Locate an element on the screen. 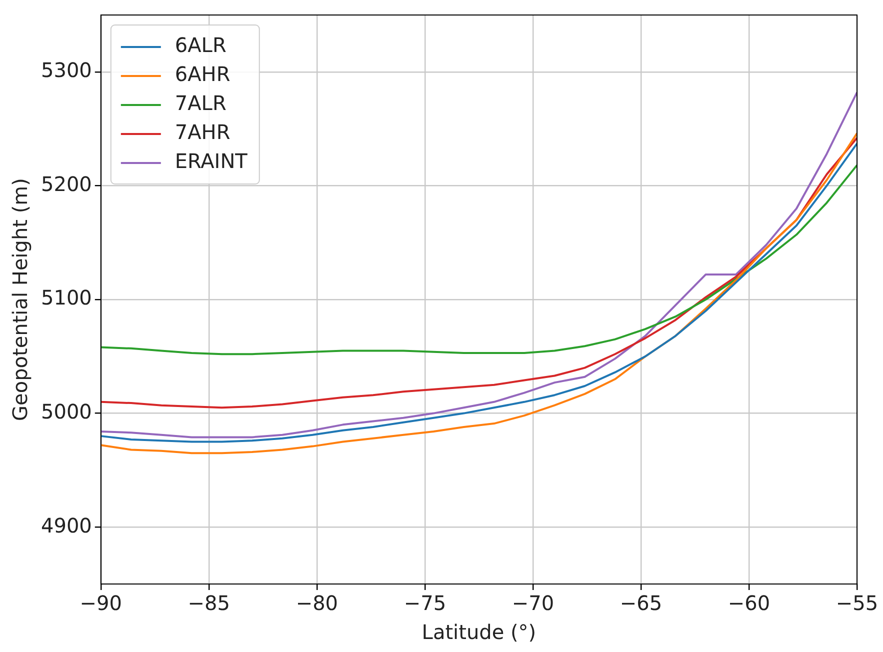 The height and width of the screenshot is (652, 883). x-tick-label: −70 is located at coordinates (533, 603).